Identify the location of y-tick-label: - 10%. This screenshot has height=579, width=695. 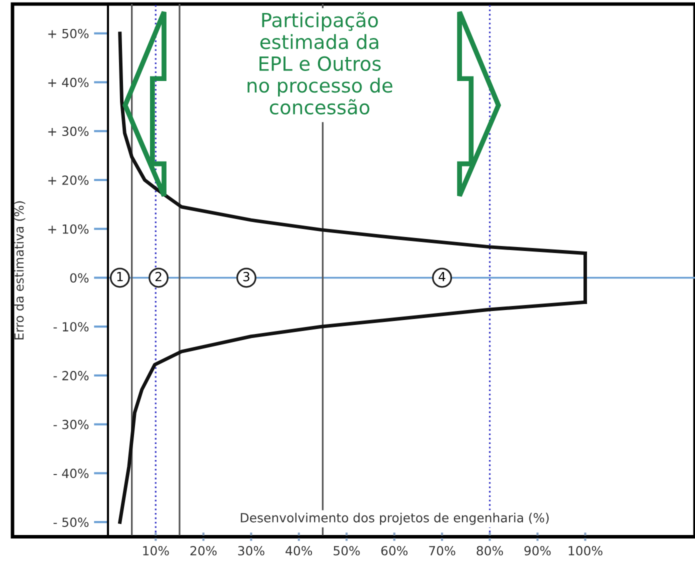
(71, 327).